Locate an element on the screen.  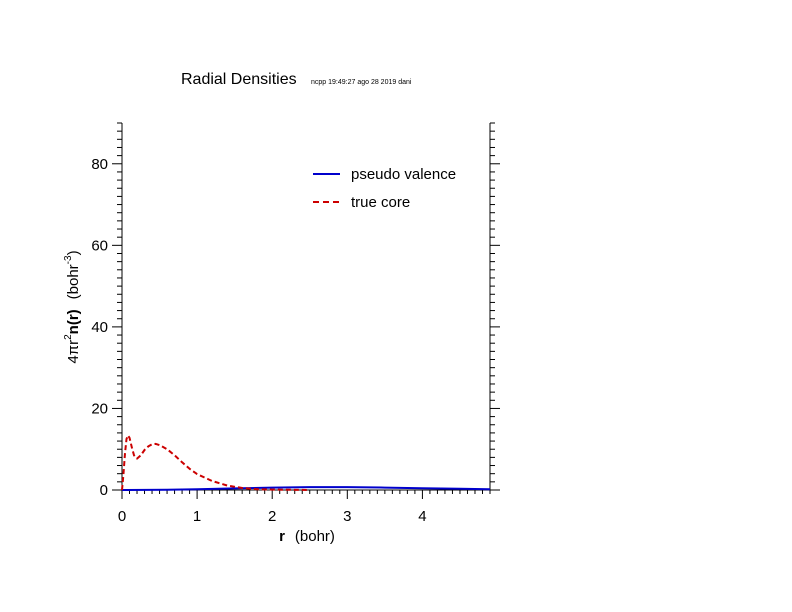
y-tick-label: 0 is located at coordinates (104, 490).